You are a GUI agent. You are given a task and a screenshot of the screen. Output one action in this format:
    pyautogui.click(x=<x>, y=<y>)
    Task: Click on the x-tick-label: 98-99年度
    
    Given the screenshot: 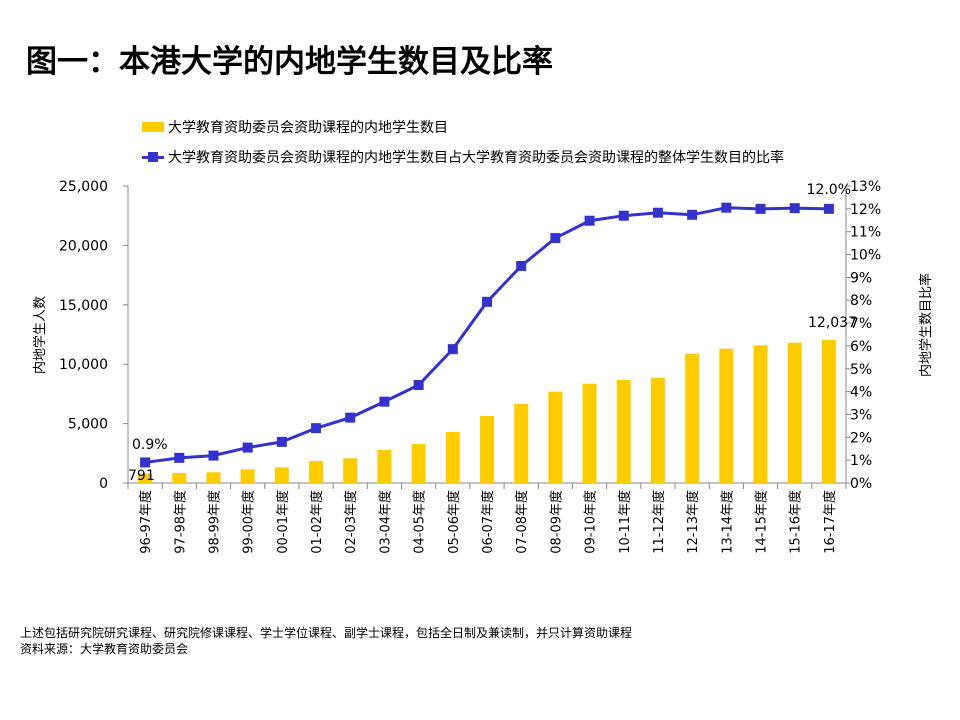 What is the action you would take?
    pyautogui.click(x=214, y=522)
    